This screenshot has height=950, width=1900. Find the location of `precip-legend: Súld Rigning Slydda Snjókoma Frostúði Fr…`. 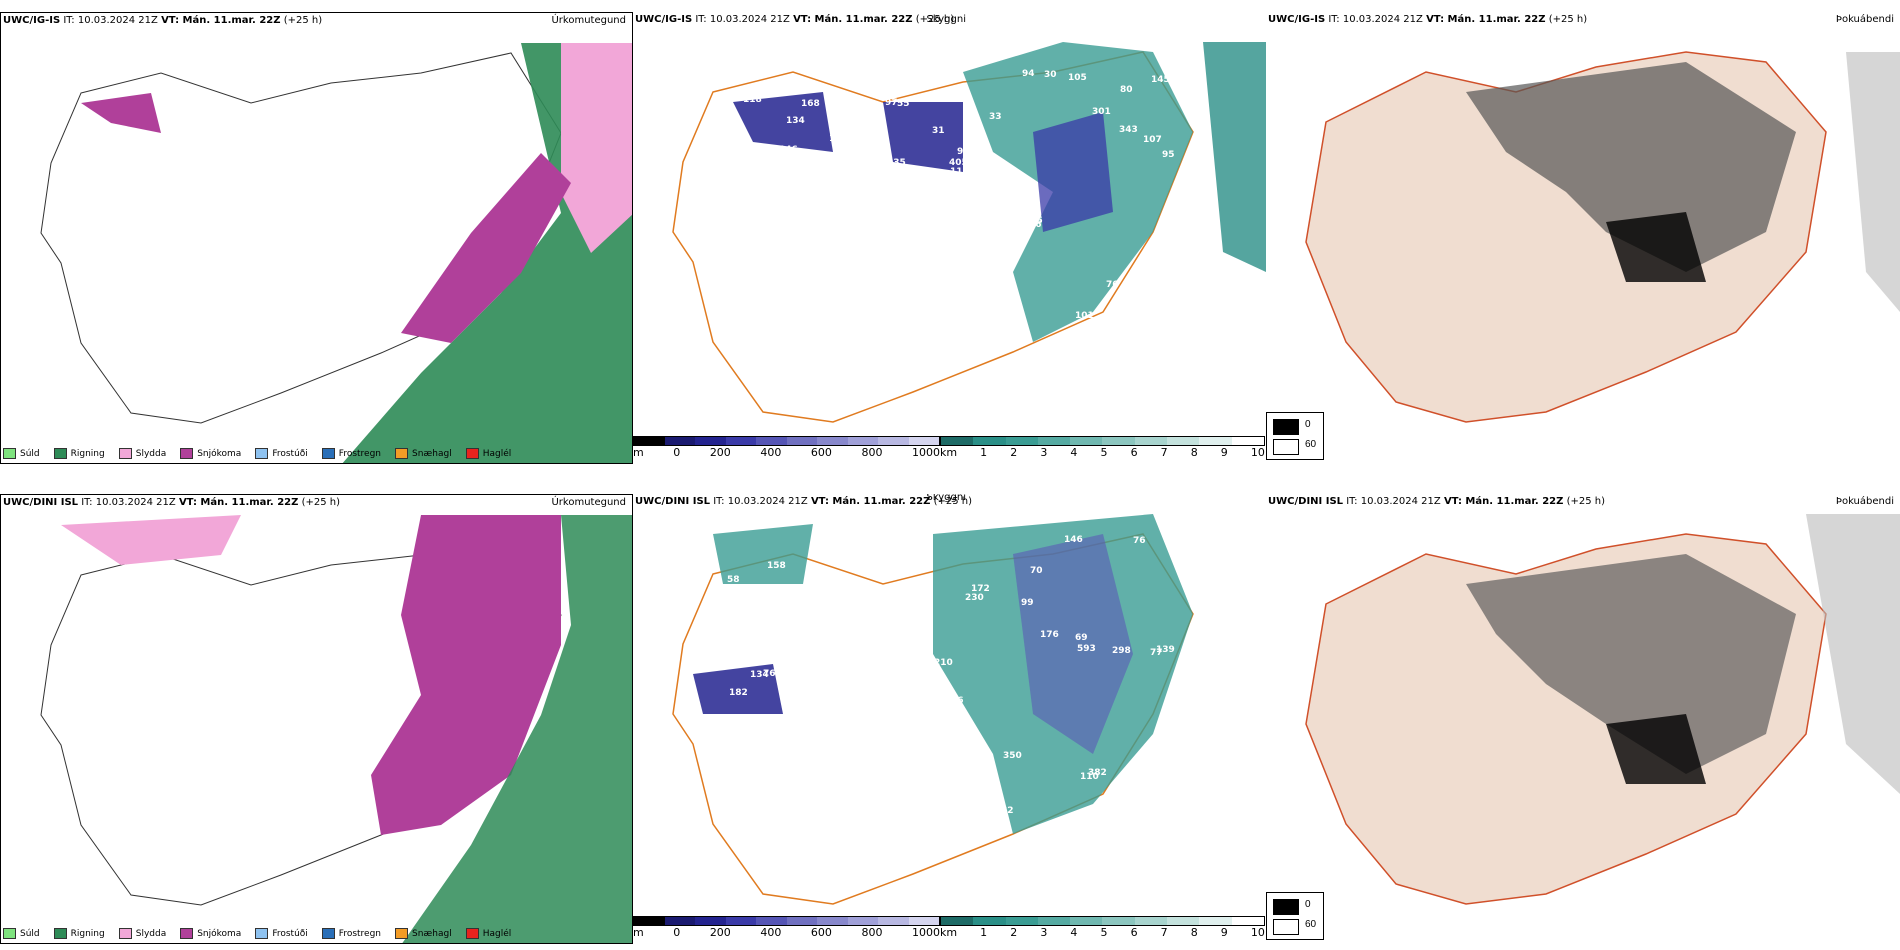

precip-legend: Súld Rigning Slydda Snjókoma Frostúði Fr… is located at coordinates (257, 453).